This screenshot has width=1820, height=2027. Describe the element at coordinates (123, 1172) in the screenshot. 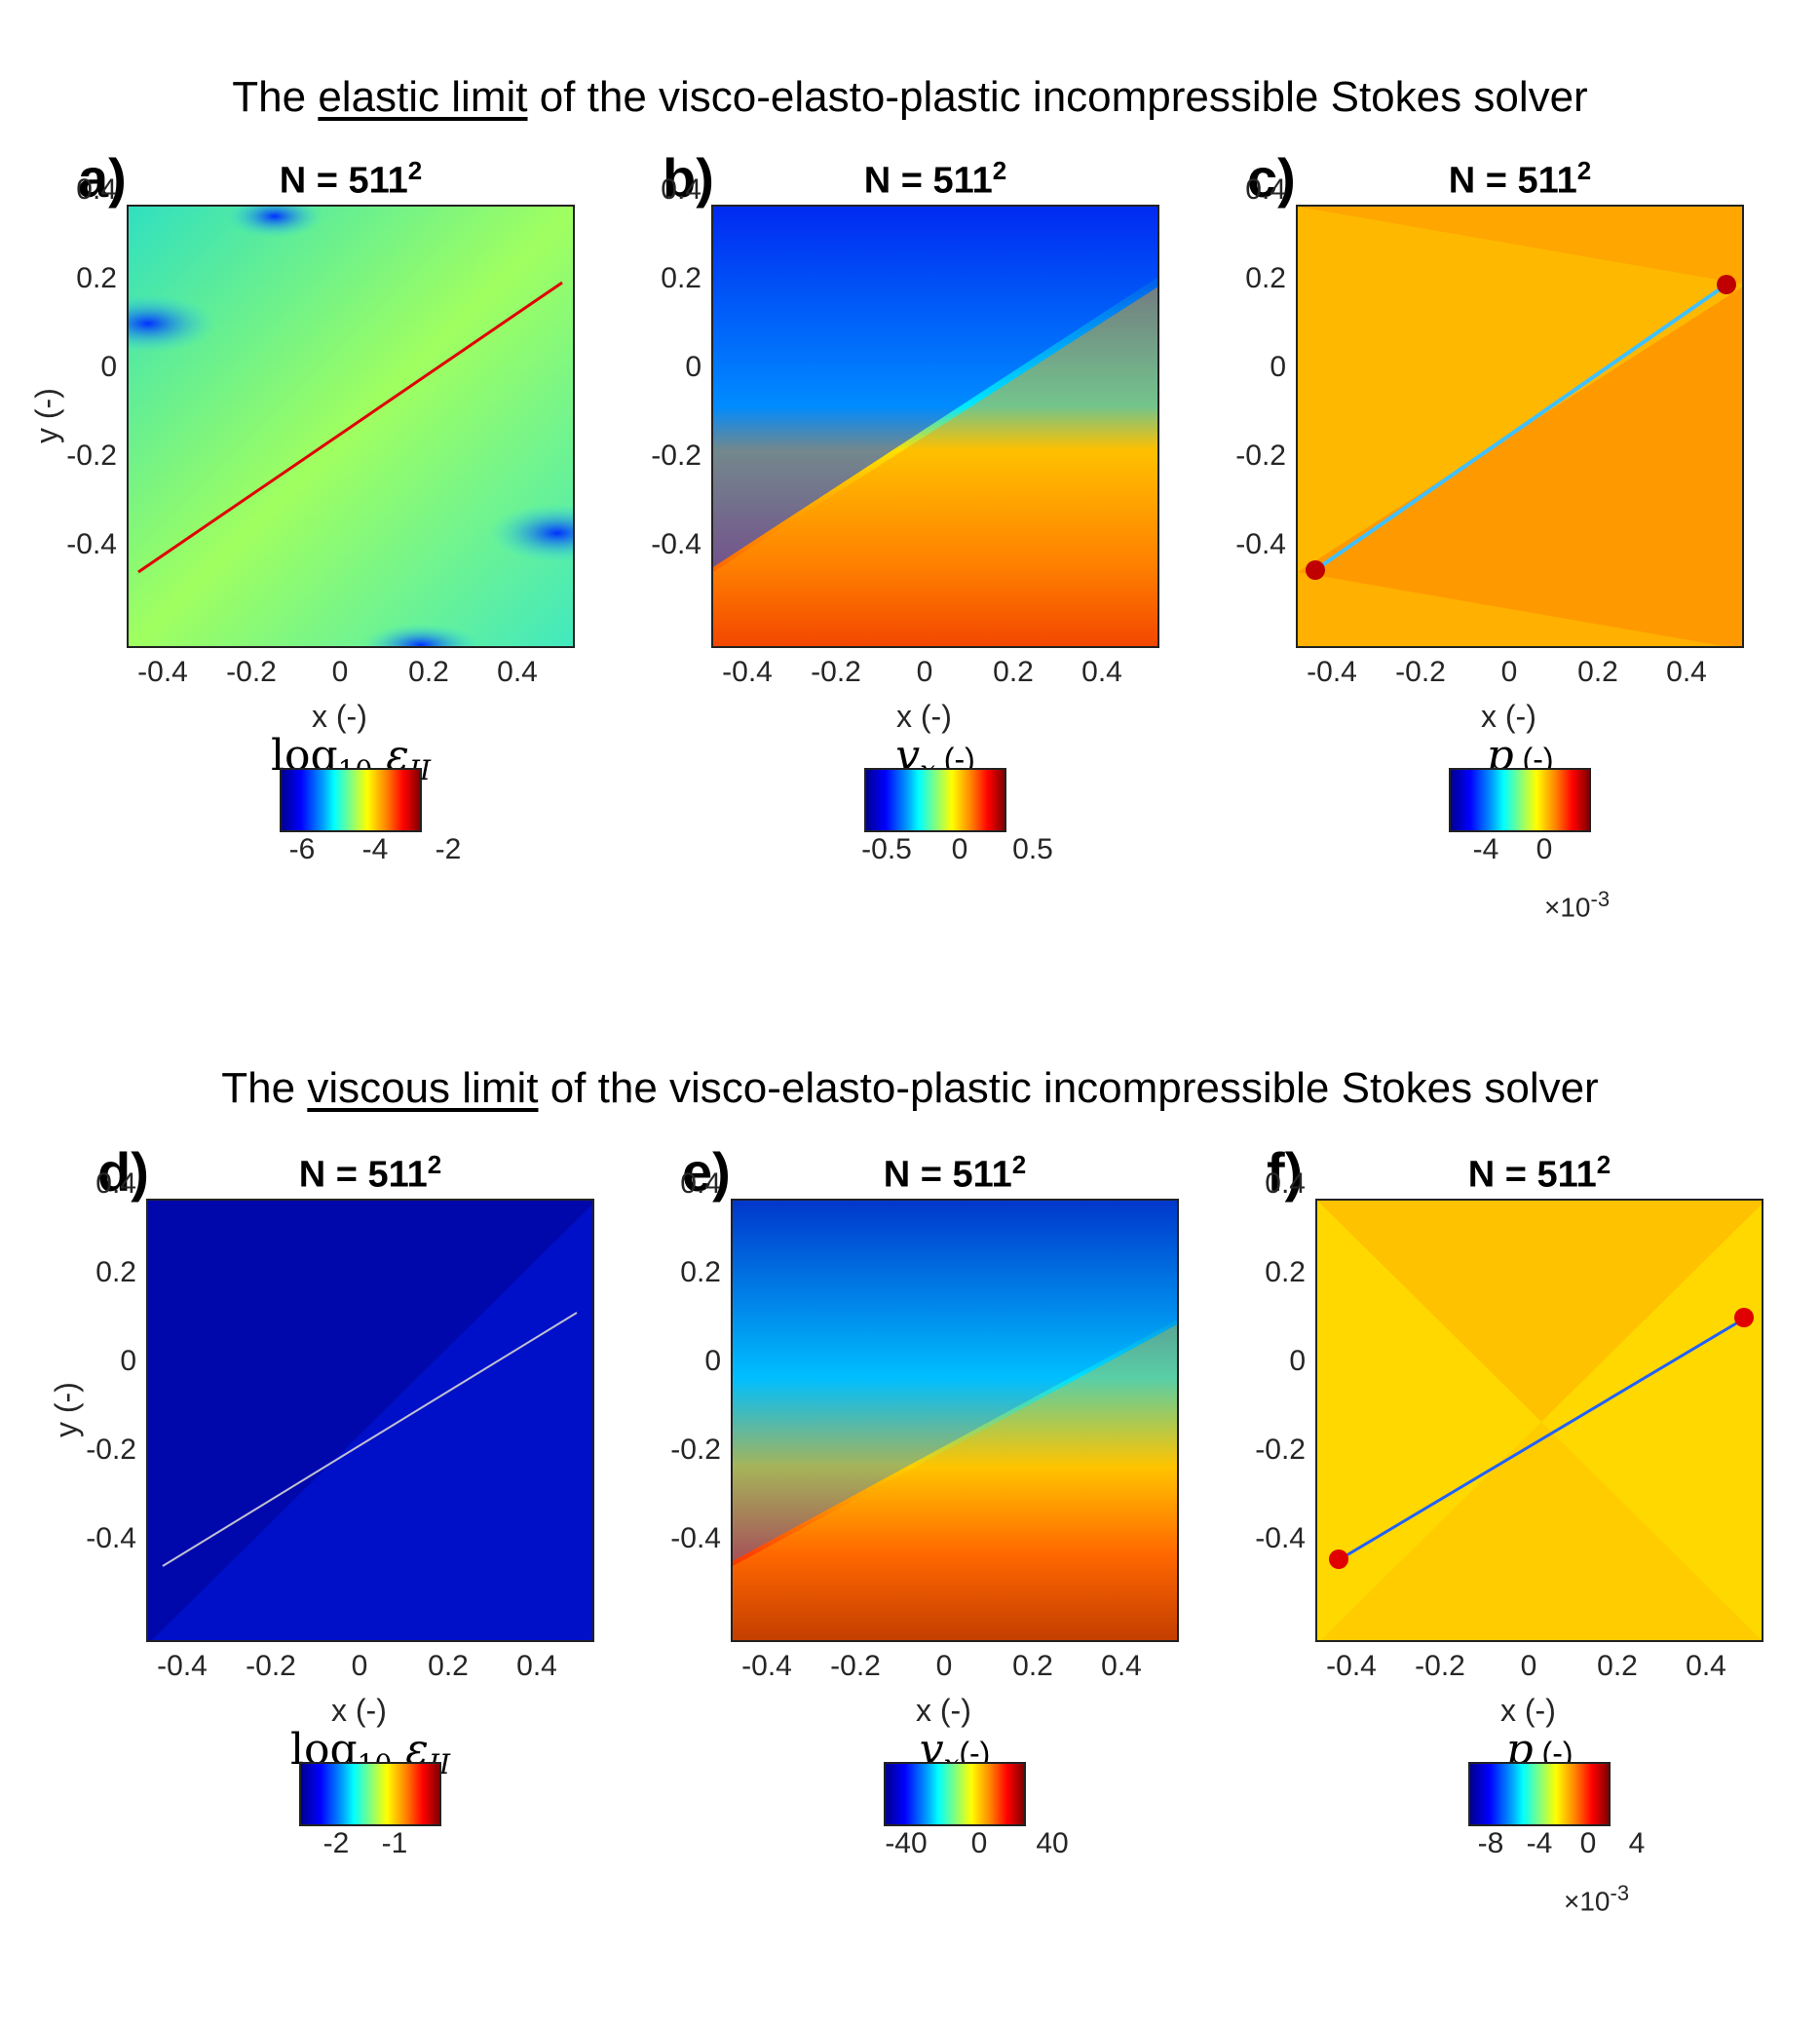

I see `panel-letter: d)` at that location.